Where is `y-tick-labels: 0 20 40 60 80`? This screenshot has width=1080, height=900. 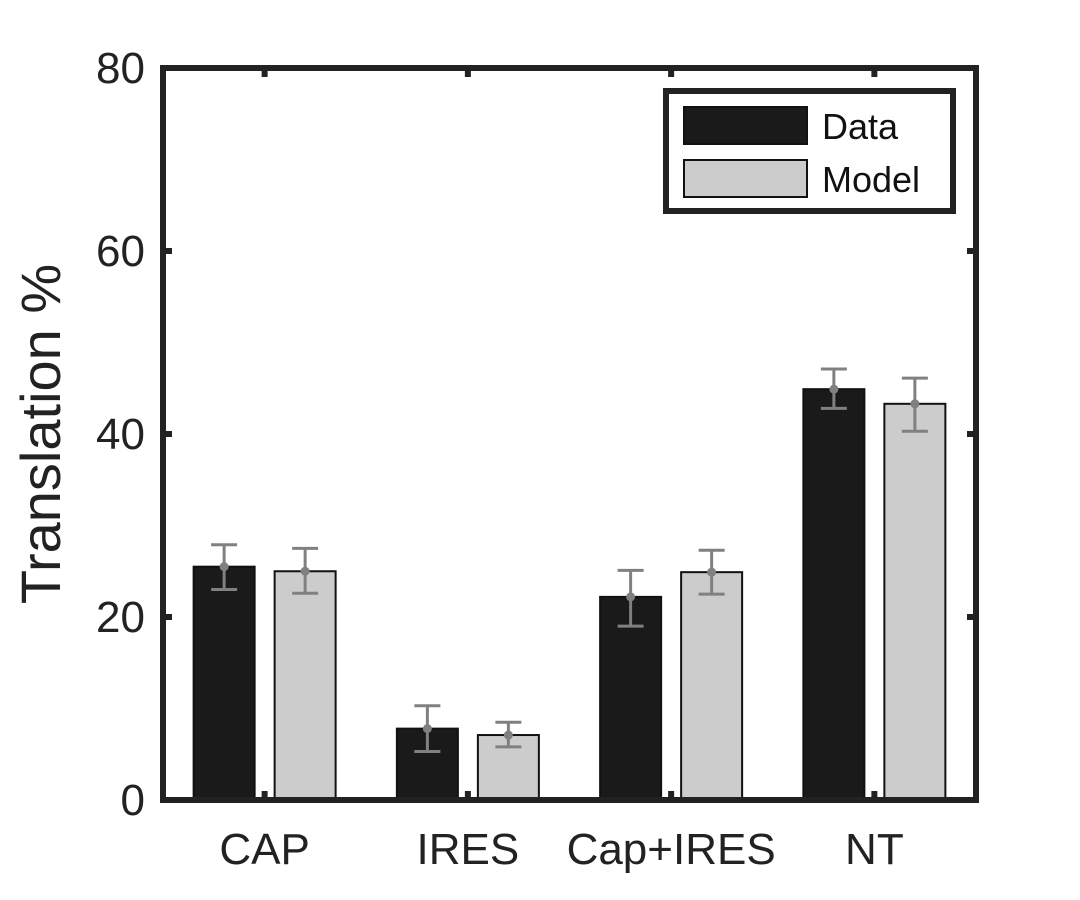 y-tick-labels: 0 20 40 60 80 is located at coordinates (120, 434).